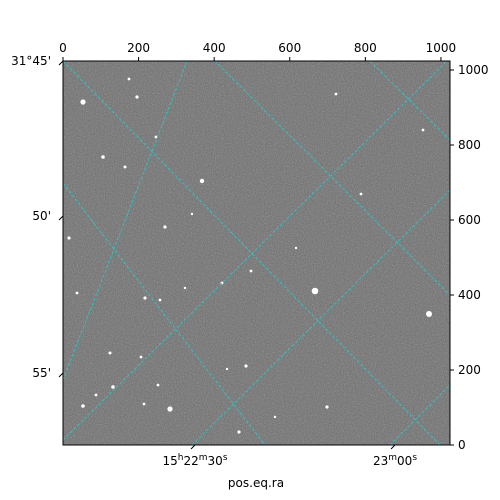 This screenshot has width=500, height=500. Describe the element at coordinates (409, 101) in the screenshot. I see `grid-line-ra` at that location.